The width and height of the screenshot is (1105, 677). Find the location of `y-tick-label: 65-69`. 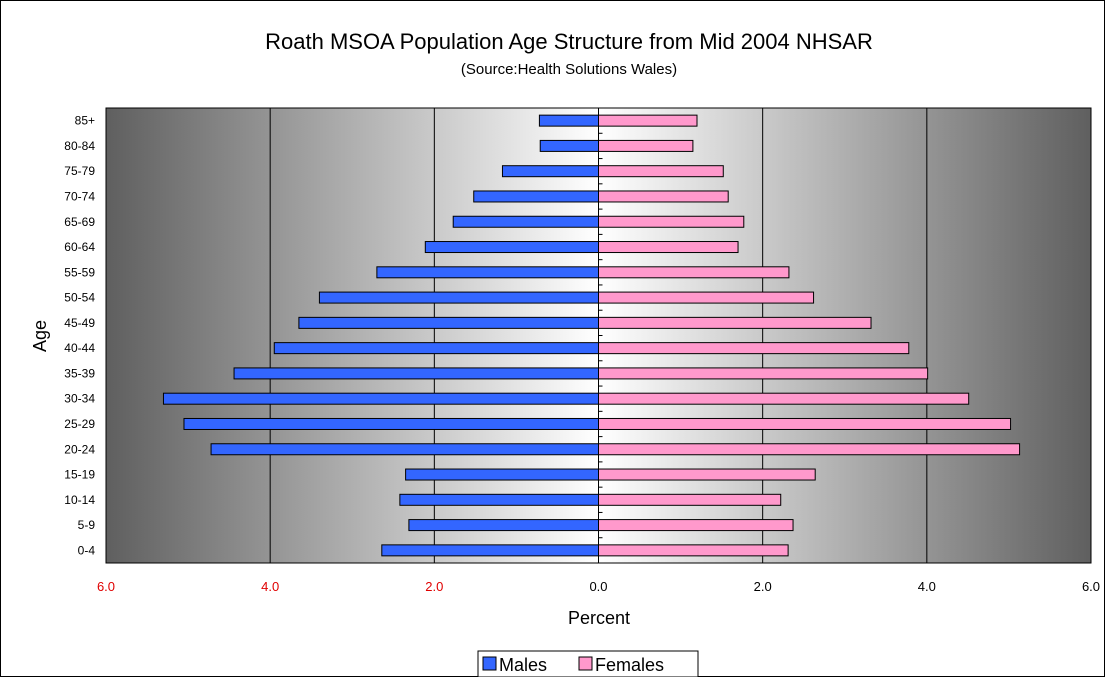

y-tick-label: 65-69 is located at coordinates (79, 222).